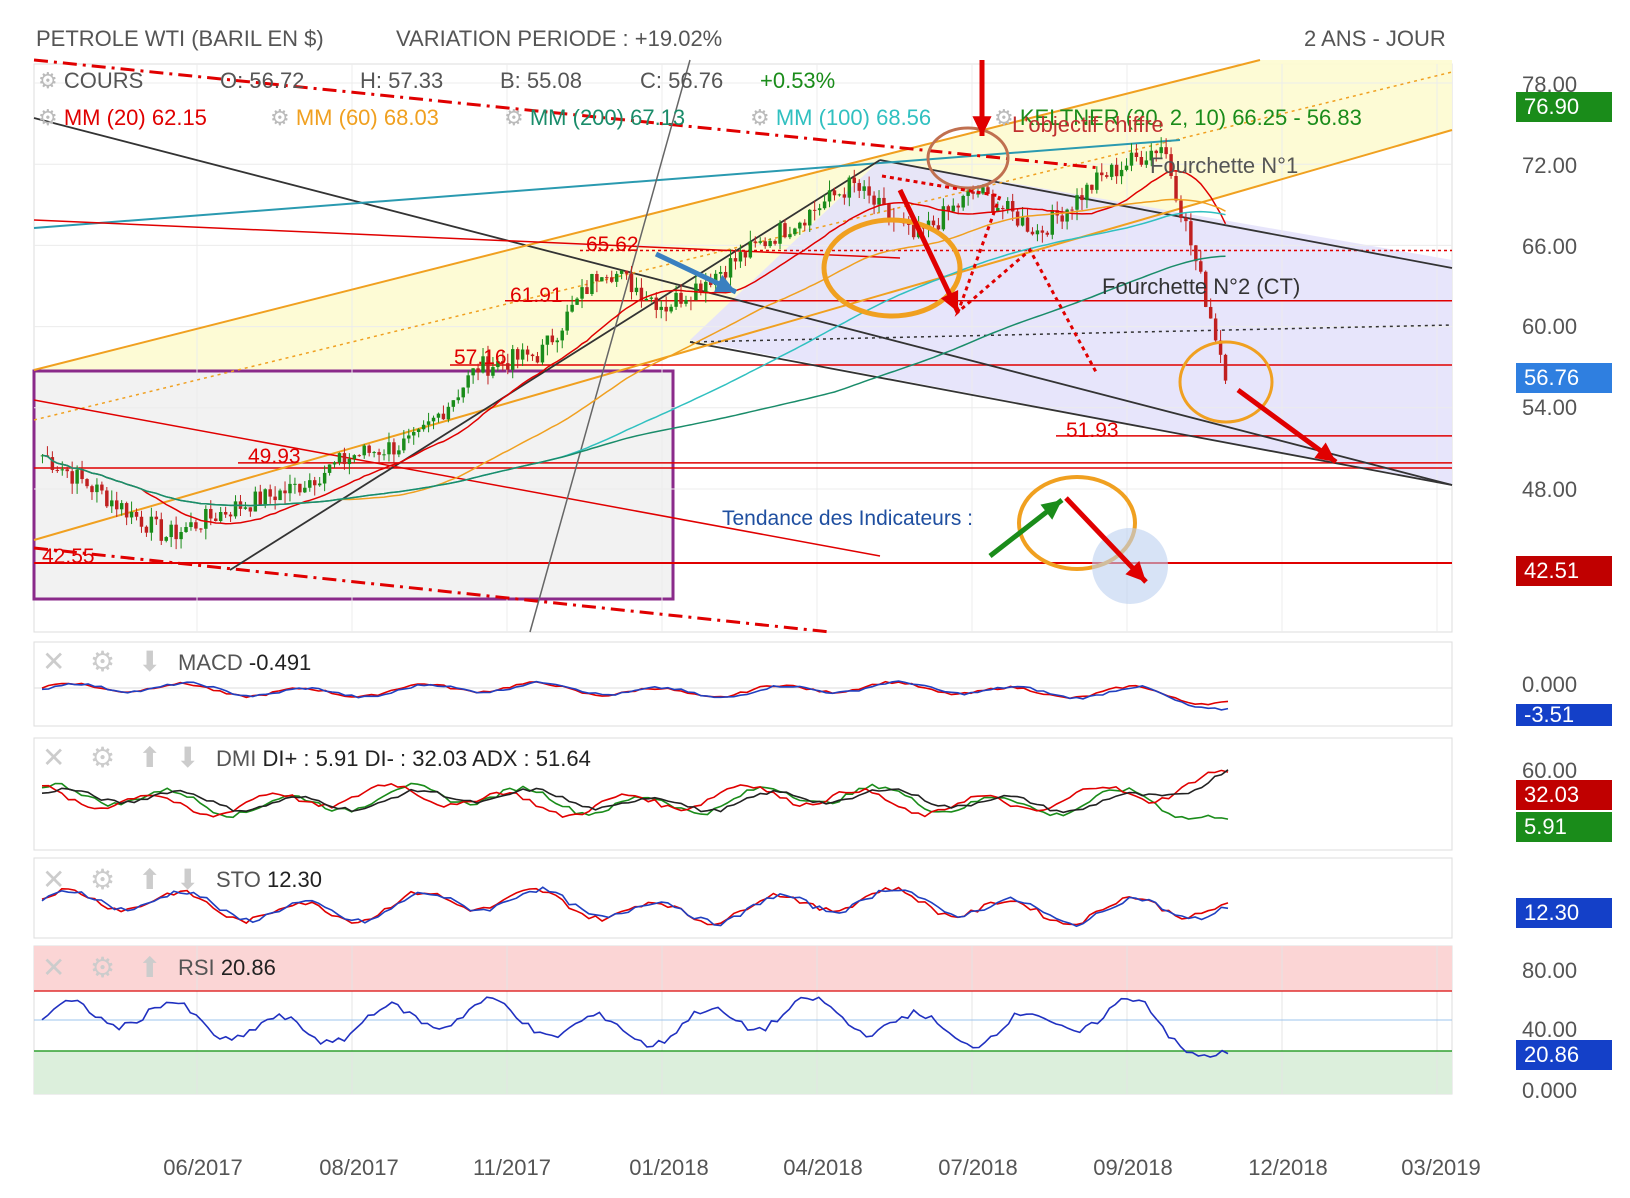 This screenshot has height=1198, width=1630. What do you see at coordinates (559, 38) in the screenshot?
I see `period-variation: VARIATION PERIODE : +19.02%` at bounding box center [559, 38].